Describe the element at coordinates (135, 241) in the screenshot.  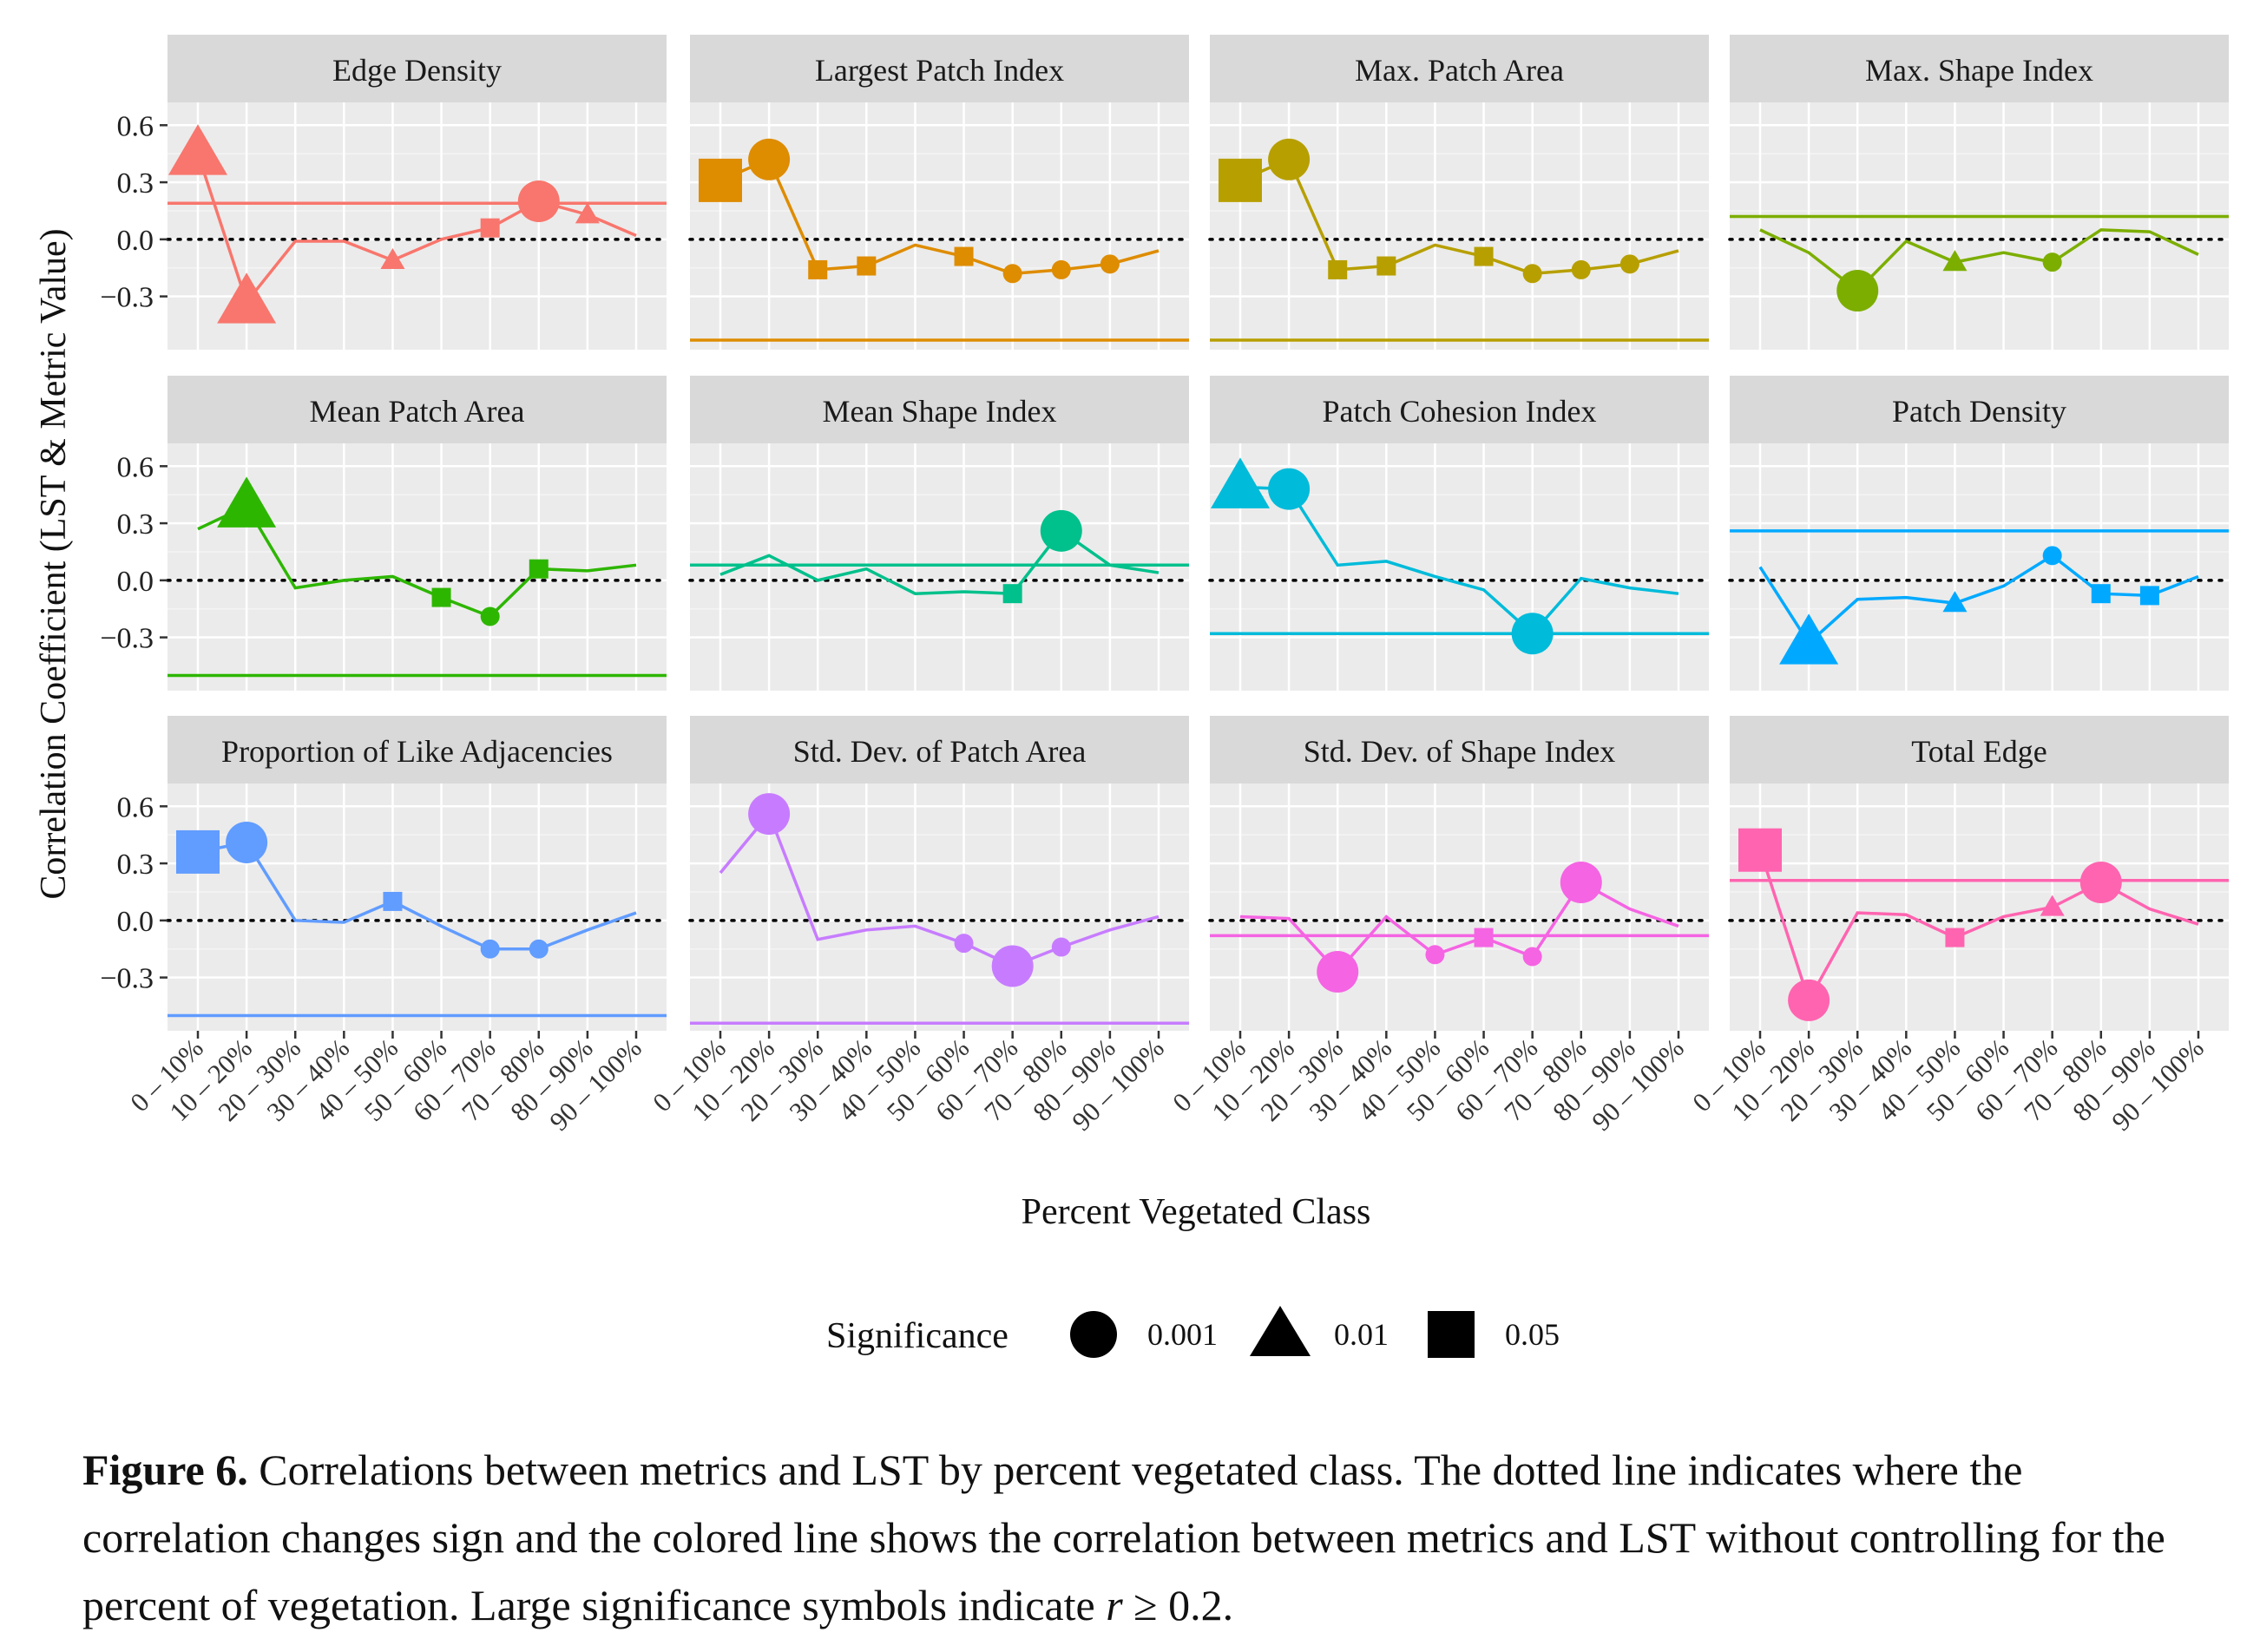
I see `y-tick-label: 0.0` at that location.